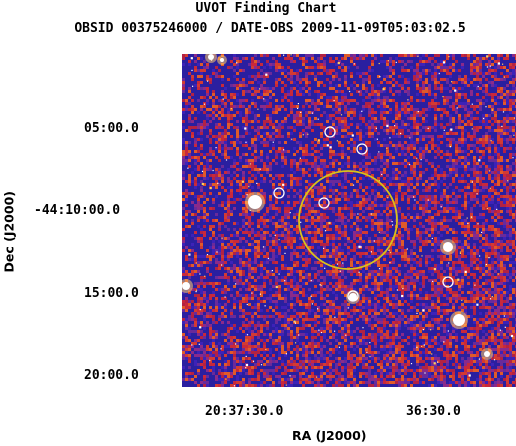  I want to click on x-tick-label: 20:37:30.0, so click(244, 411).